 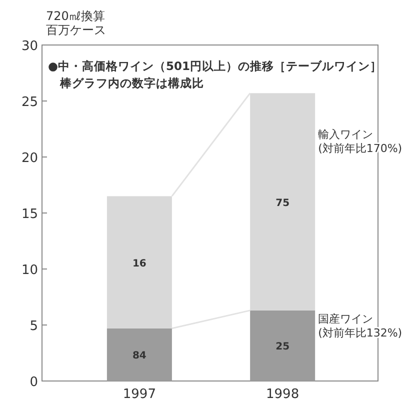 What do you see at coordinates (131, 83) in the screenshot?
I see `text: 棒グラフ内の数字は構成比` at bounding box center [131, 83].